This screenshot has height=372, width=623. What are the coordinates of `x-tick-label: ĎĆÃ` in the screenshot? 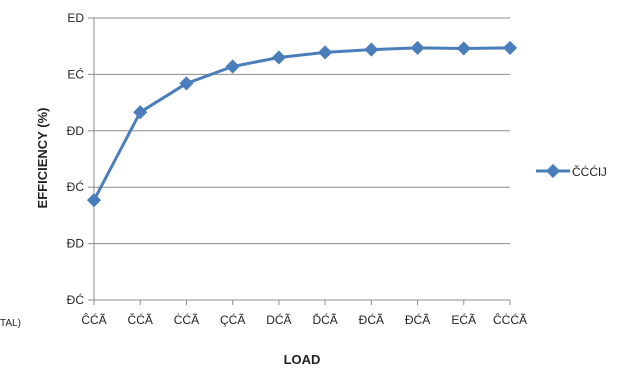 It's located at (324, 319).